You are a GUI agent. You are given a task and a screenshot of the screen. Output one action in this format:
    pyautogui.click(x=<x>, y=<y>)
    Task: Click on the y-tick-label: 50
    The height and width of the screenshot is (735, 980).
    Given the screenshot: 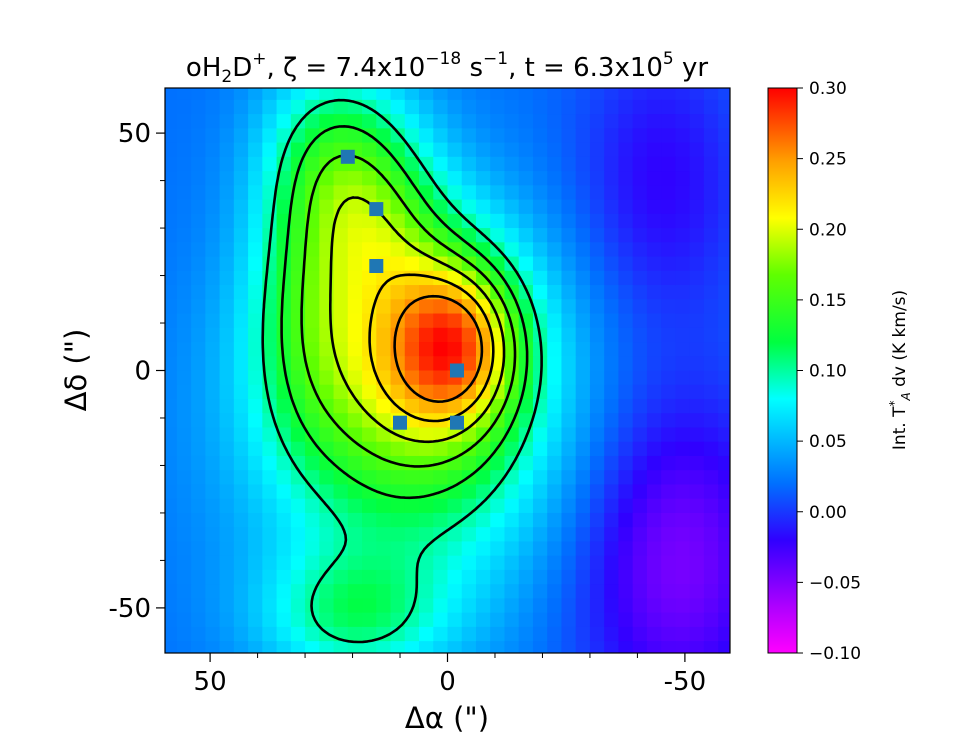 What is the action you would take?
    pyautogui.click(x=134, y=134)
    